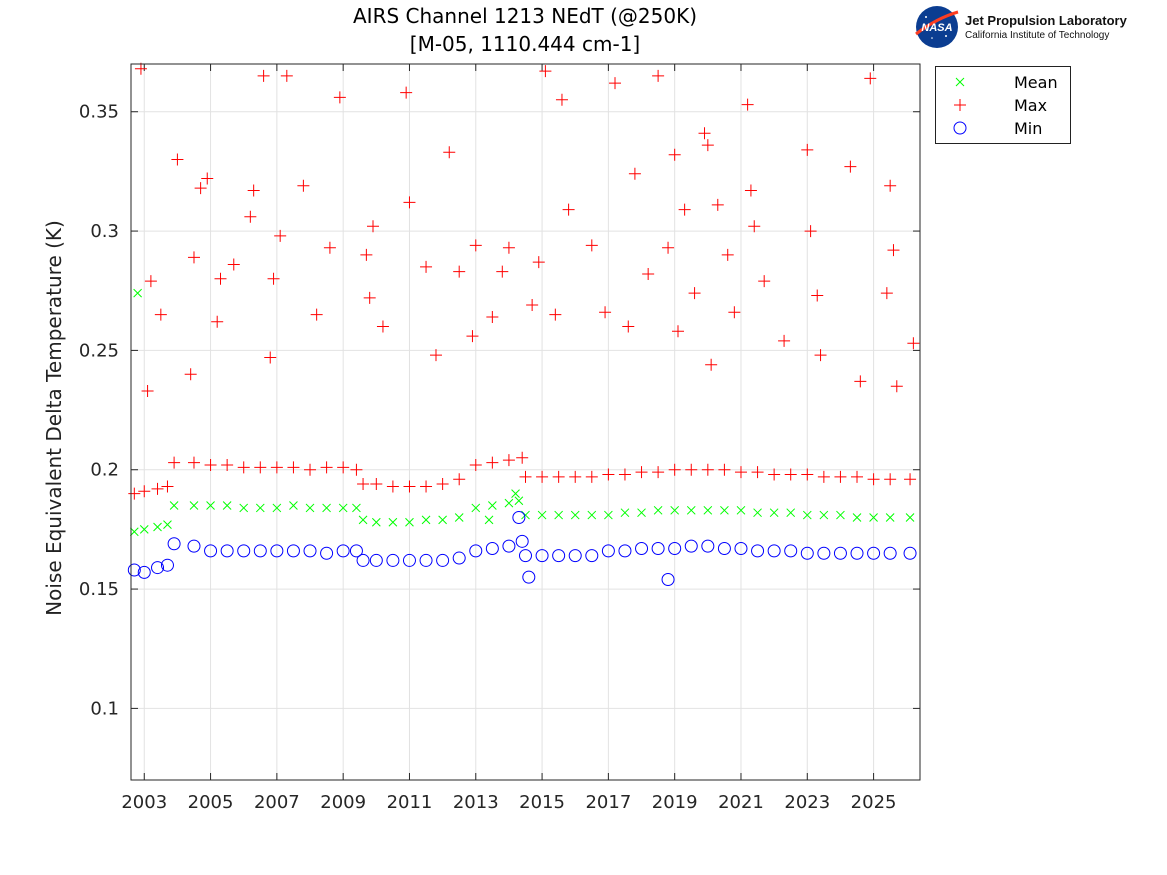 The width and height of the screenshot is (1167, 875). Describe the element at coordinates (542, 802) in the screenshot. I see `x-tick-label: 2015` at that location.